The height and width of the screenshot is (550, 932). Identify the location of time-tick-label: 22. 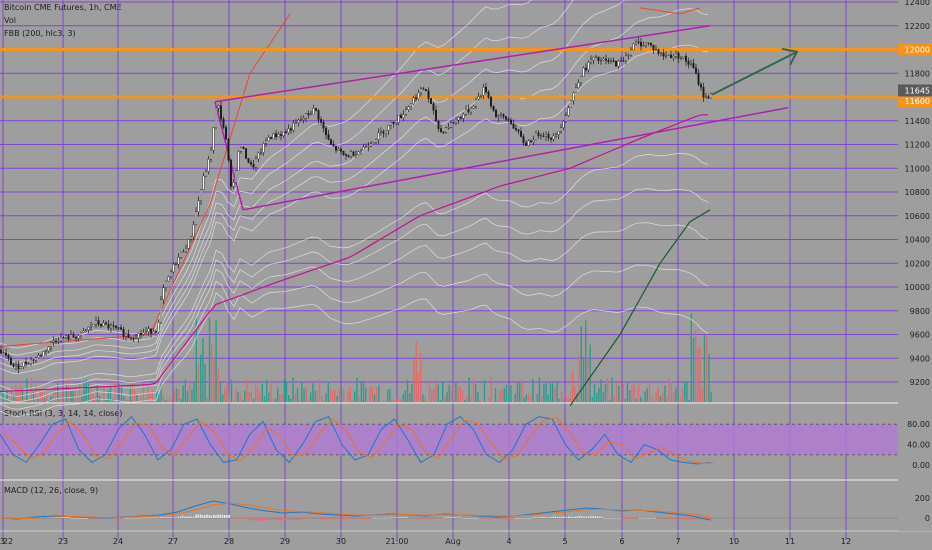
(8, 541).